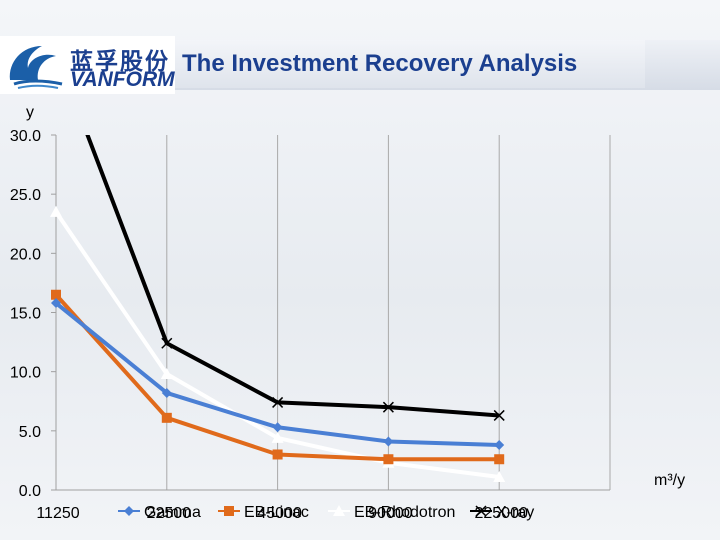  I want to click on title-bar, so click(410, 64).